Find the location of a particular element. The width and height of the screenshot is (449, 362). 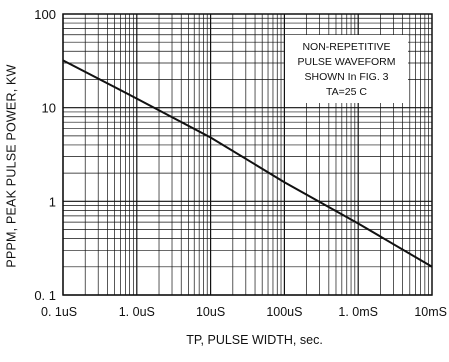

x-tick-labels: 0. 1uS 1. 0uS 10uS 100uS 1. 0mS 10mS is located at coordinates (244, 312).